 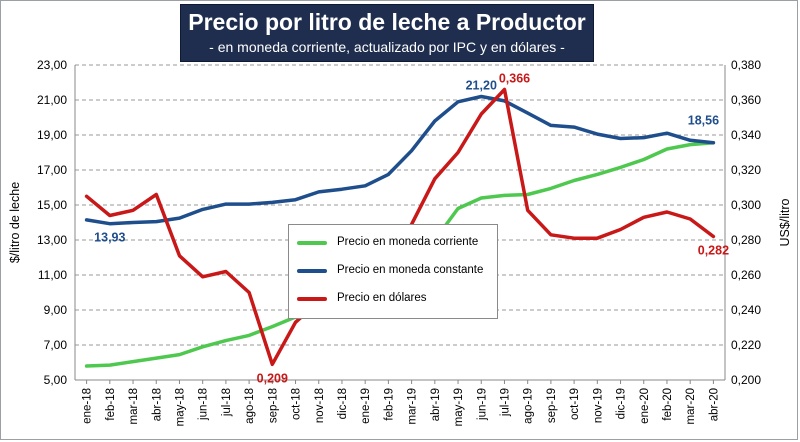 I want to click on y-right-tick-label: 0,240, so click(x=746, y=310).